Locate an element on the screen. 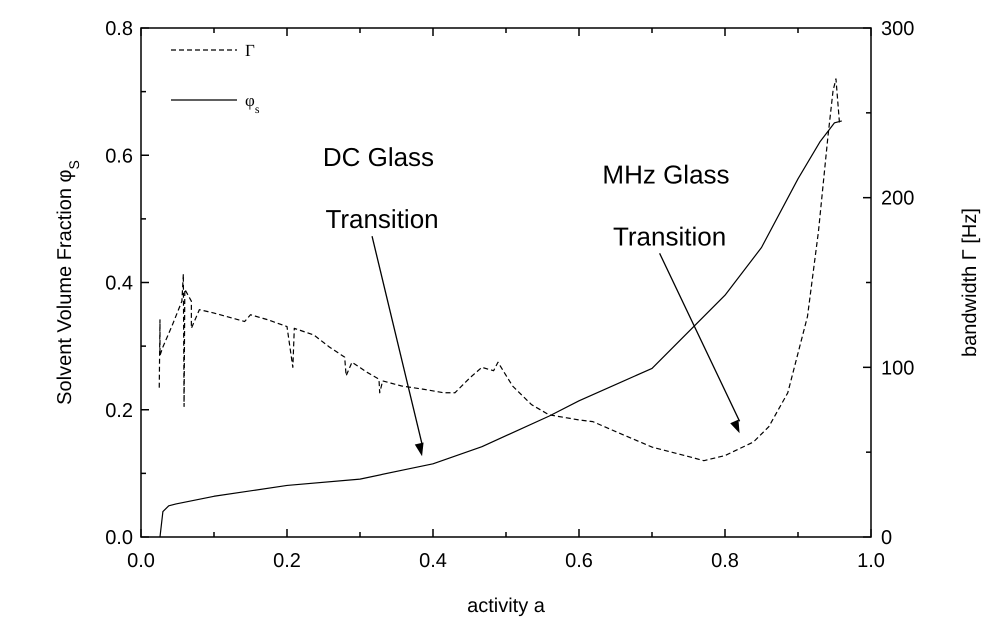 This screenshot has width=990, height=633. text: DC Glass Transition is located at coordinates (380, 188).